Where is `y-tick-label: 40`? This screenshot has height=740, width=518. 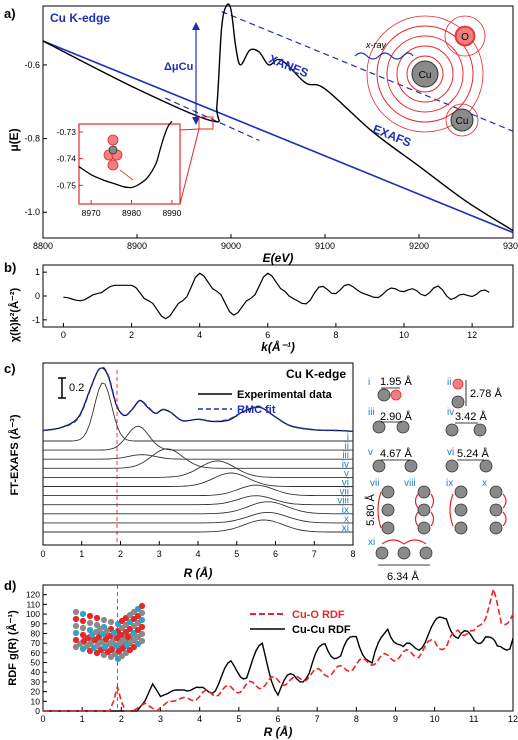 y-tick-label: 40 is located at coordinates (36, 672).